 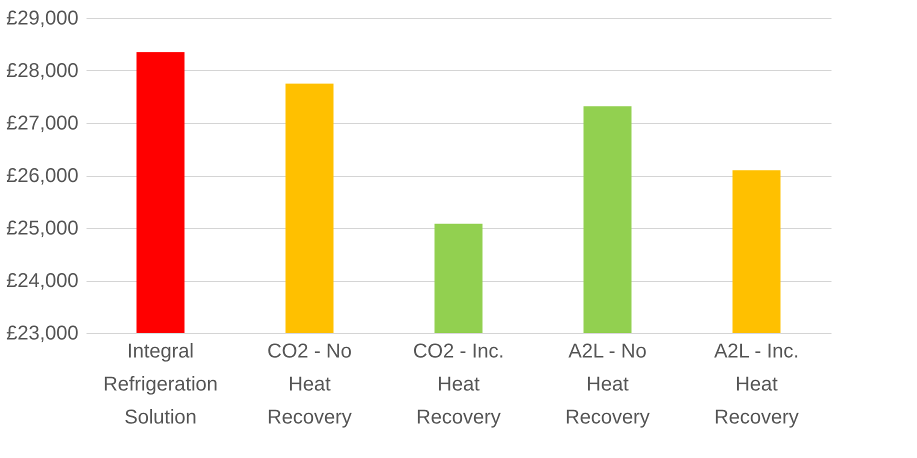 What do you see at coordinates (42, 123) in the screenshot?
I see `y-tick-label: £27,000` at bounding box center [42, 123].